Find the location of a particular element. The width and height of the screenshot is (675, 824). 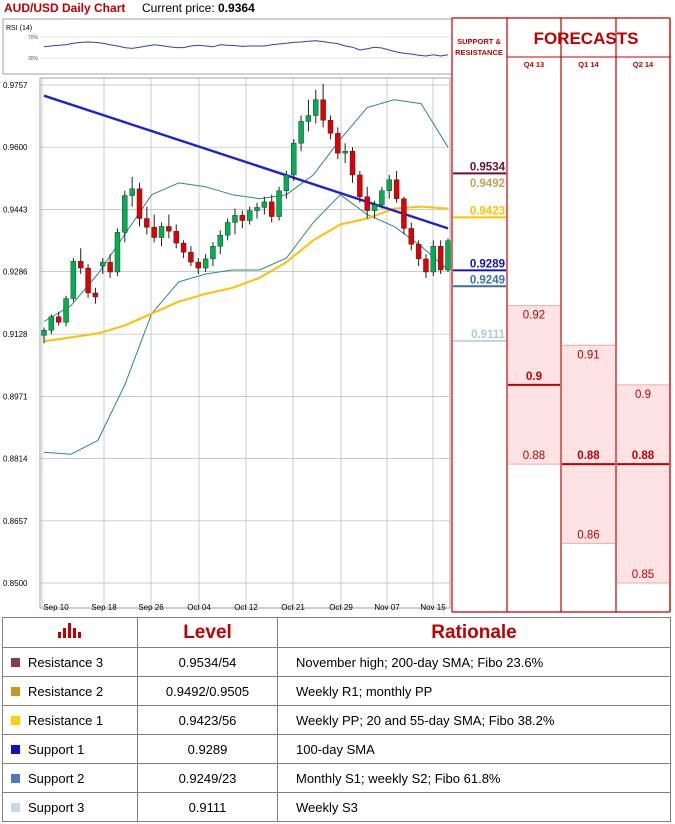

x-tick-label: Oct 29 is located at coordinates (341, 607).